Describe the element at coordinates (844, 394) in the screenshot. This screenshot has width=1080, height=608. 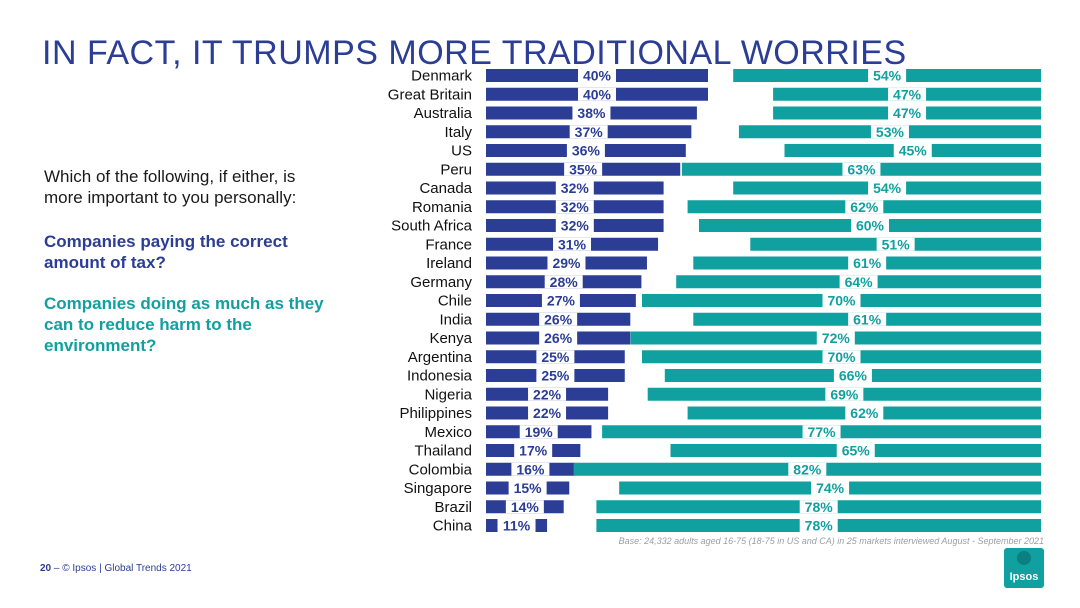
I see `value-label-environment: 69%` at that location.